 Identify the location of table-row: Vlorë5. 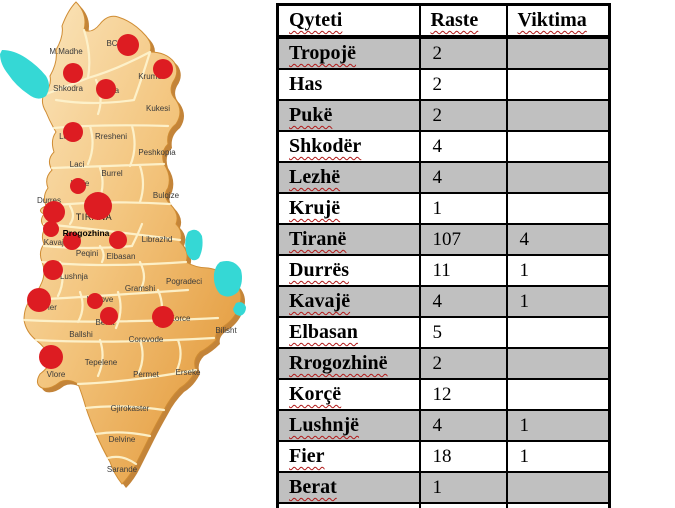
(443, 505).